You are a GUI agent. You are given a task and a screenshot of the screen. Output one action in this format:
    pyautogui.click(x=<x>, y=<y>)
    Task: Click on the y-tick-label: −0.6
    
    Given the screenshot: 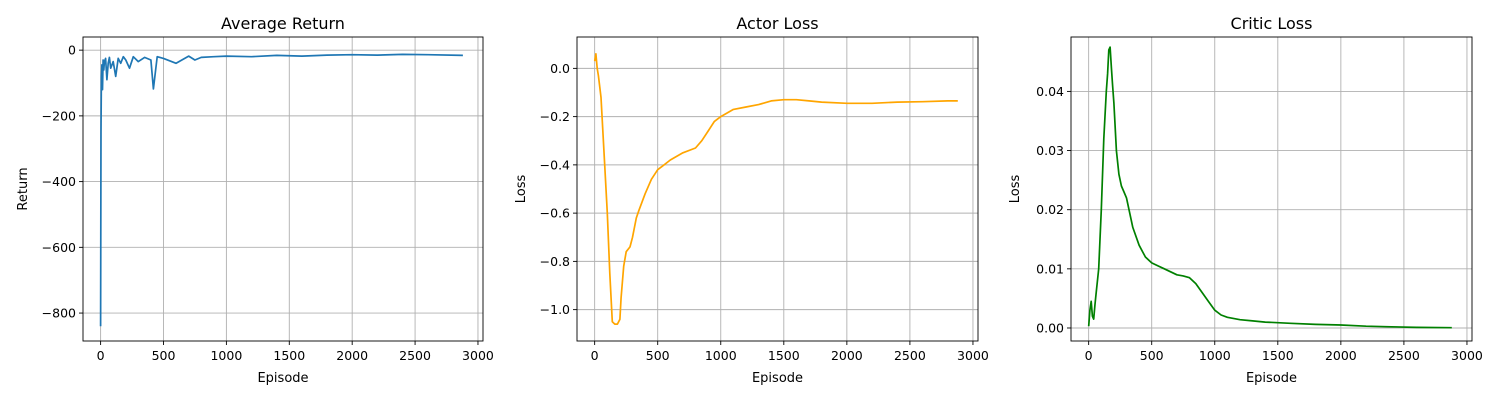 What is the action you would take?
    pyautogui.click(x=555, y=213)
    